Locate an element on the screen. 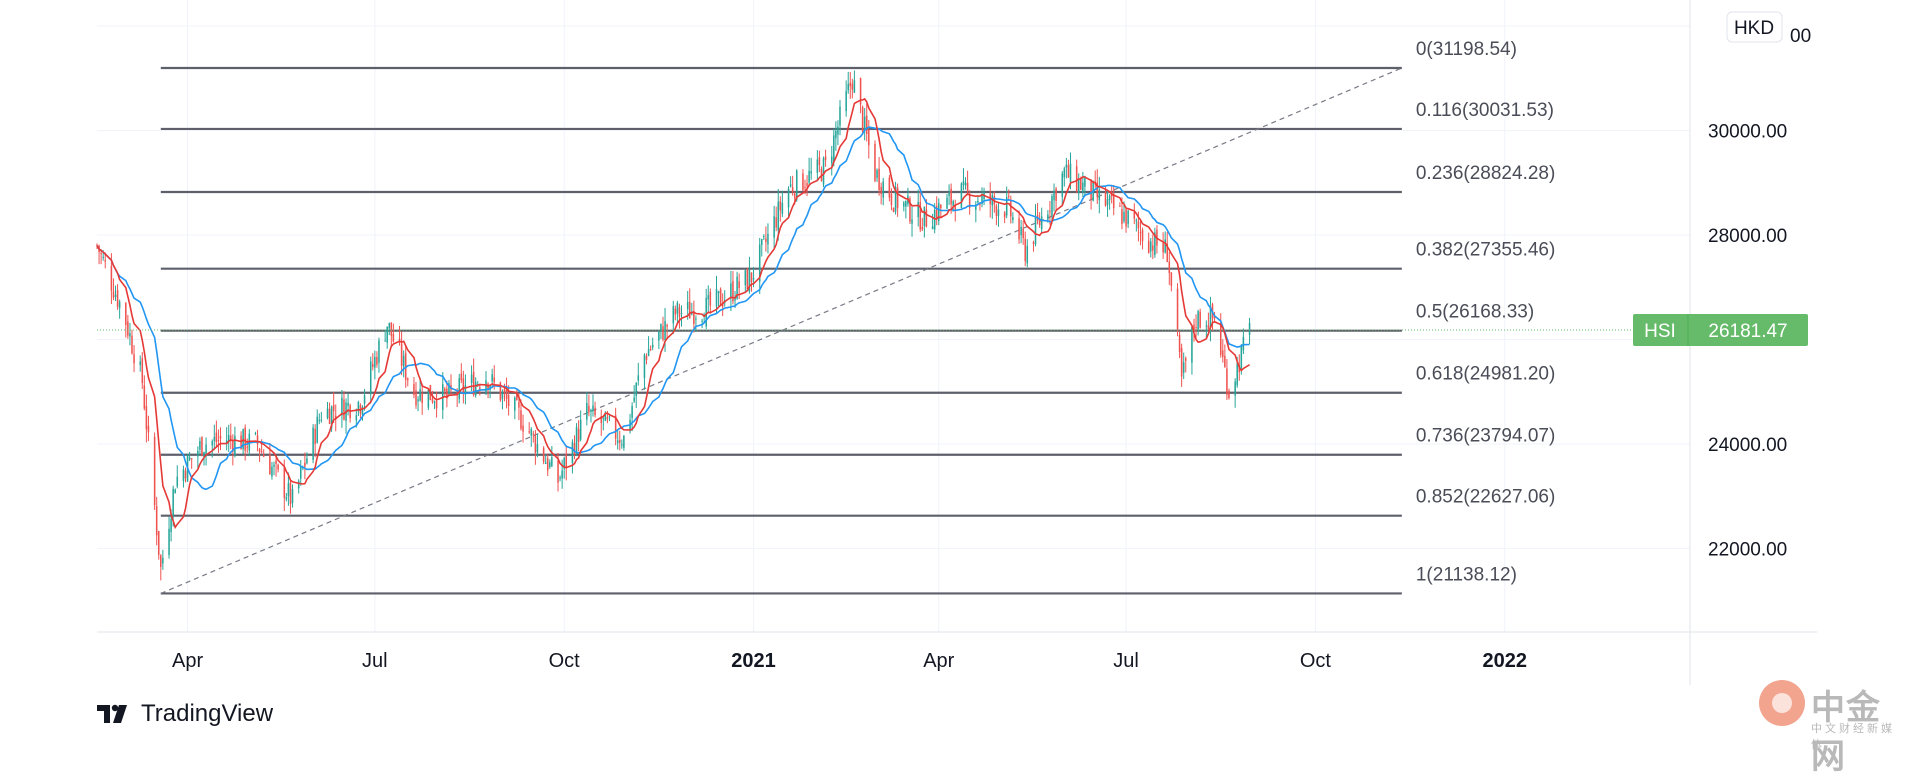 The height and width of the screenshot is (778, 1915). symbol-label: HSI is located at coordinates (1660, 331).